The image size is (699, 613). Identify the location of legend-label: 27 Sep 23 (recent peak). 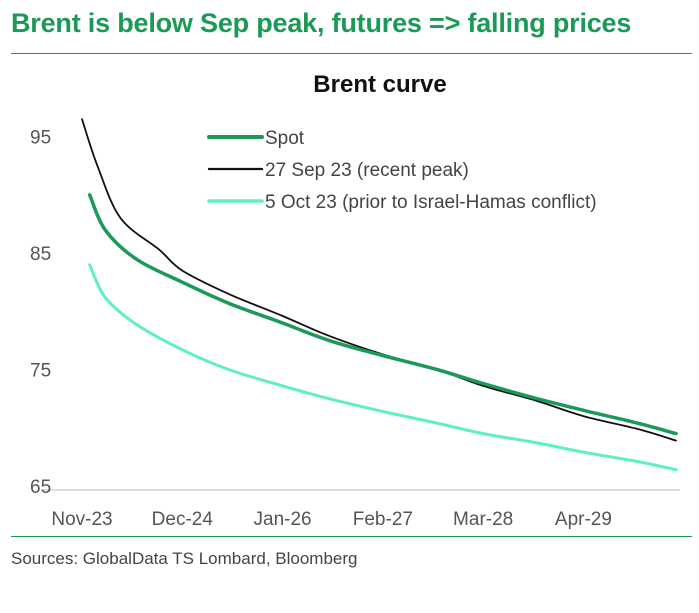
(367, 170).